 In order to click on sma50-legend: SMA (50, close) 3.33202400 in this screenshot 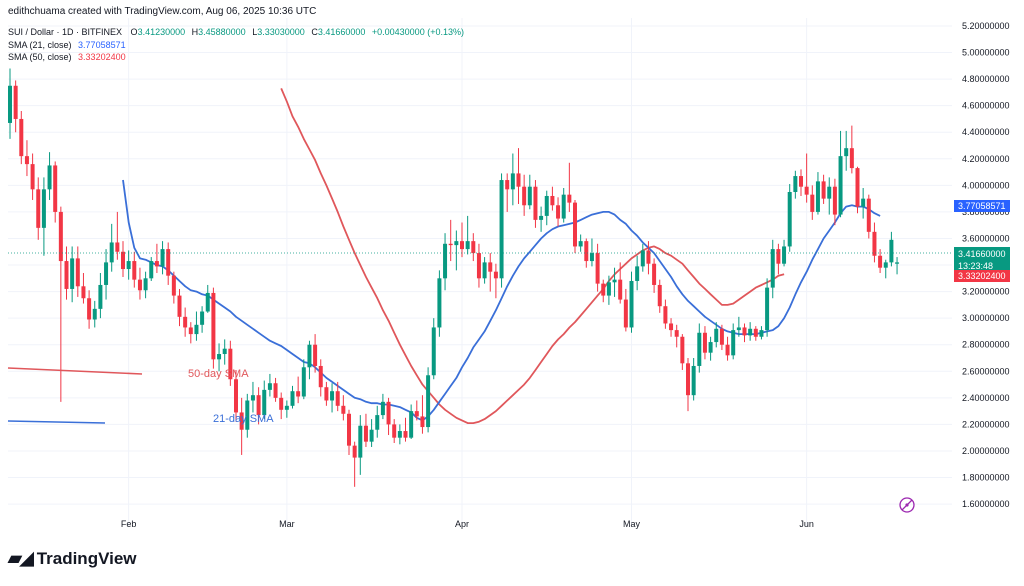, I will do `click(67, 57)`.